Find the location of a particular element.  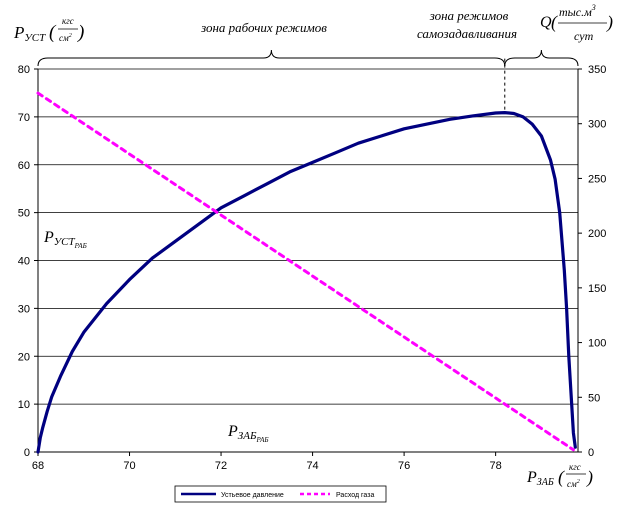

y-right-tick-label-1: 50 is located at coordinates (594, 398).